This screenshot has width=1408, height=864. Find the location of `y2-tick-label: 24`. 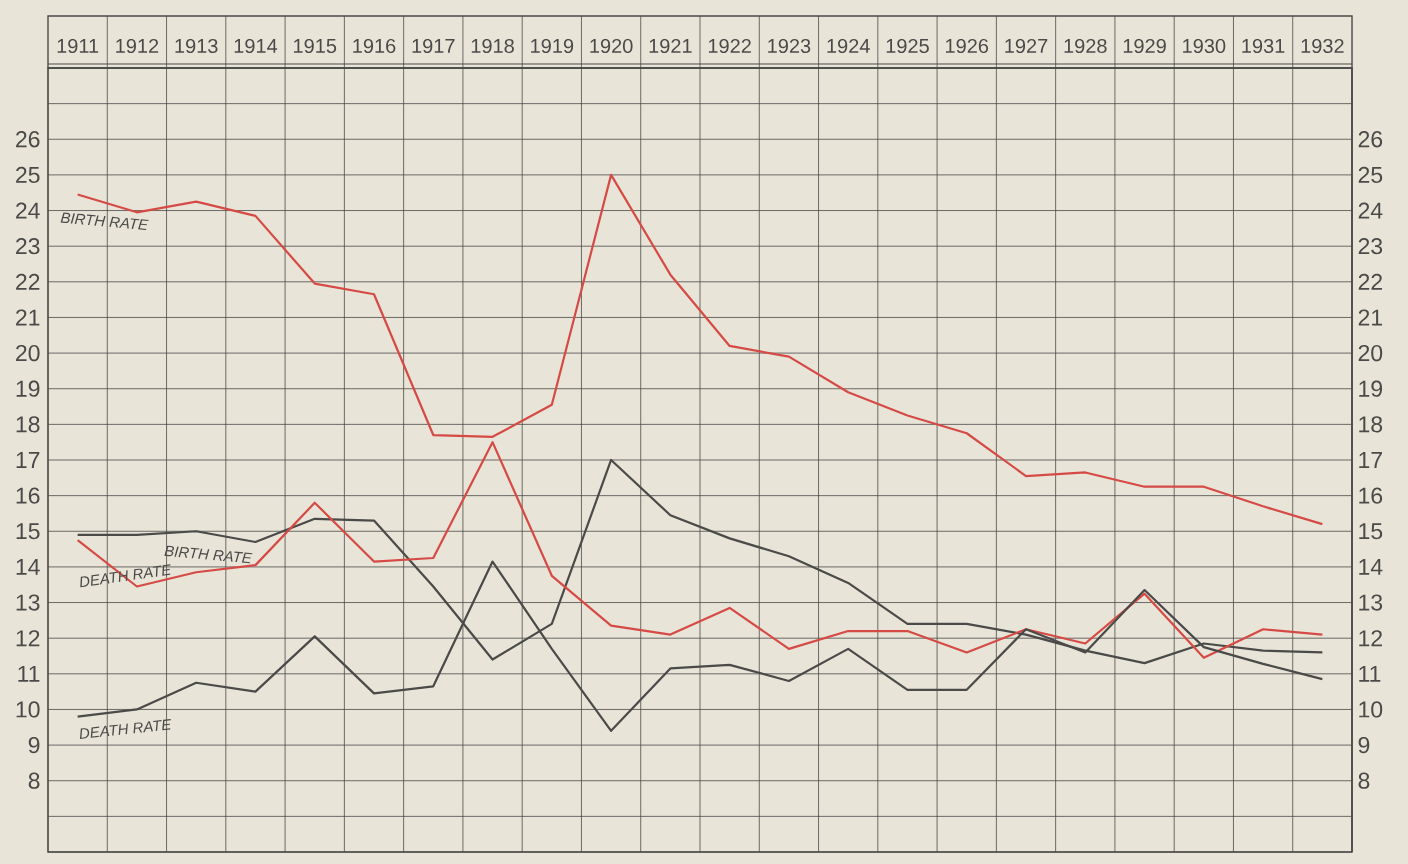

y2-tick-label: 24 is located at coordinates (1370, 210).